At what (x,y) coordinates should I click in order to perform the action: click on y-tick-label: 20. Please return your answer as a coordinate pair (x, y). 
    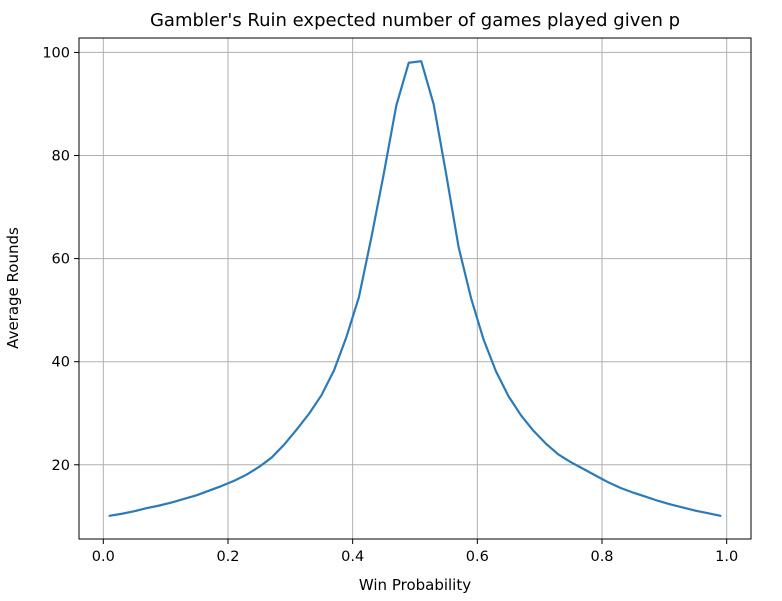
    Looking at the image, I should click on (61, 466).